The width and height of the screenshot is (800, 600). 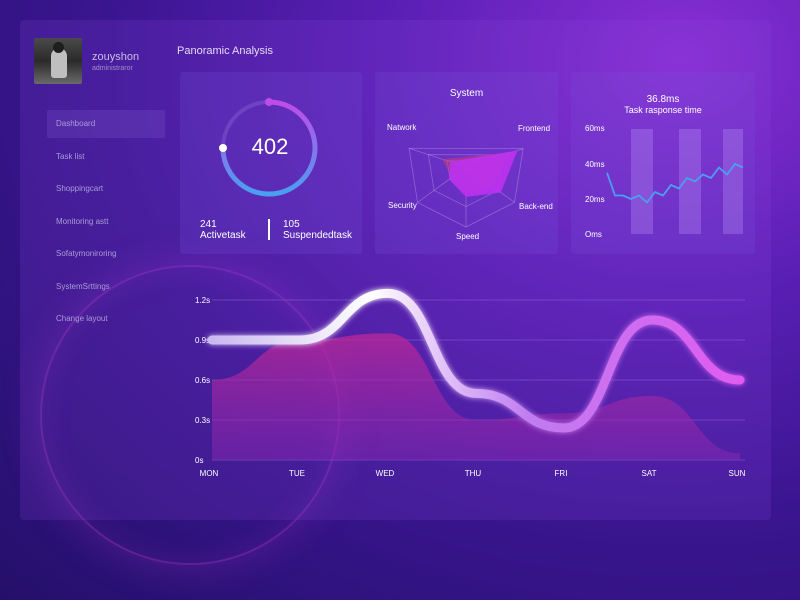 I want to click on profile-text: zouyshon administraror, so click(x=115, y=61).